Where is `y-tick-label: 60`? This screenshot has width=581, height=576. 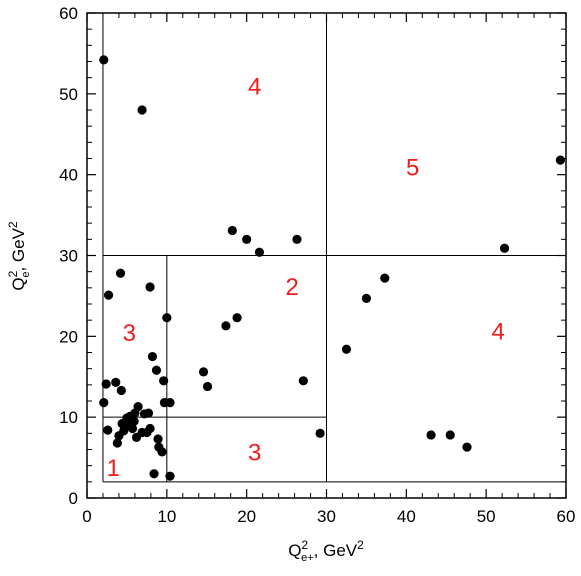
y-tick-label: 60 is located at coordinates (68, 13).